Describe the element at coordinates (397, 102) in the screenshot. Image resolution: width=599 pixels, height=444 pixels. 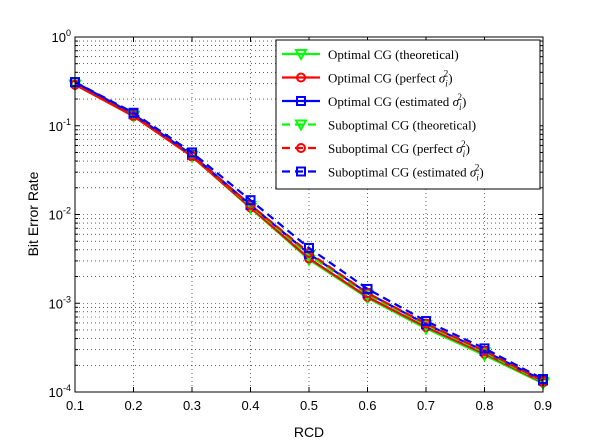
I see `legend-label: Optimal CG (estimated σi2)` at that location.